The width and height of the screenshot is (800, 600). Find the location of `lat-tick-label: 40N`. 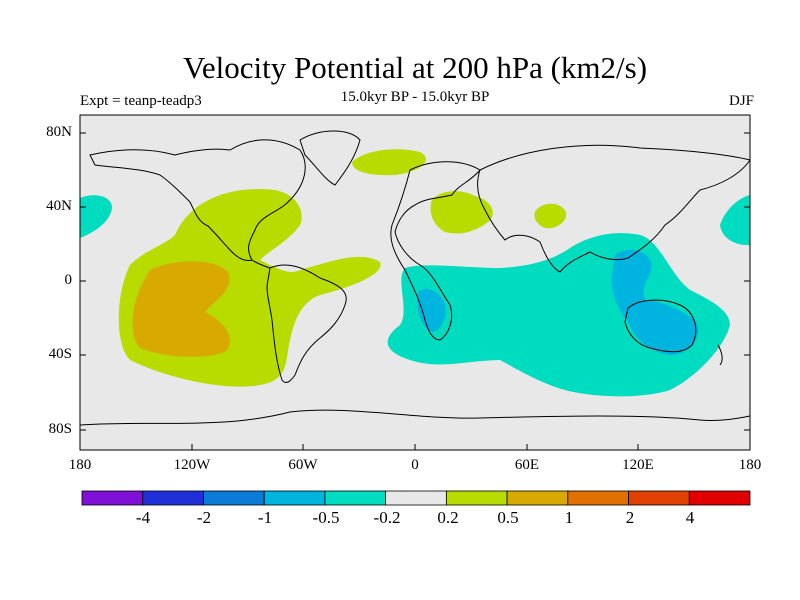

lat-tick-label: 40N is located at coordinates (59, 206).